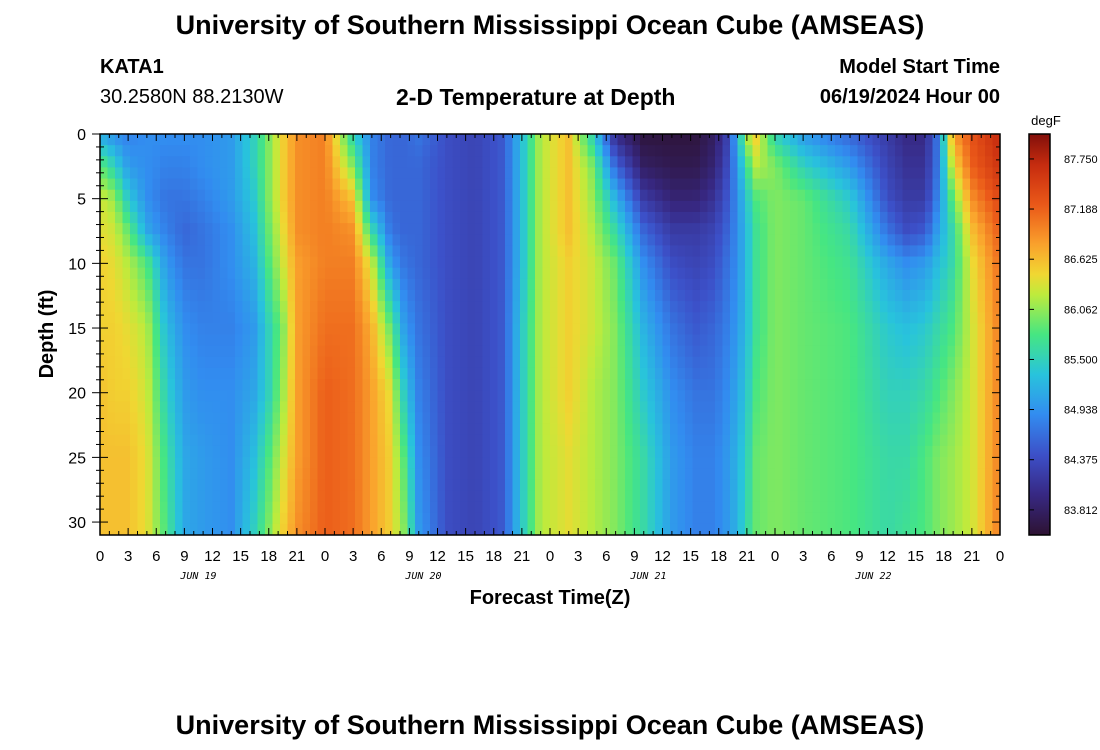 This screenshot has width=1100, height=750. What do you see at coordinates (831, 556) in the screenshot?
I see `x-tick-label: 6` at bounding box center [831, 556].